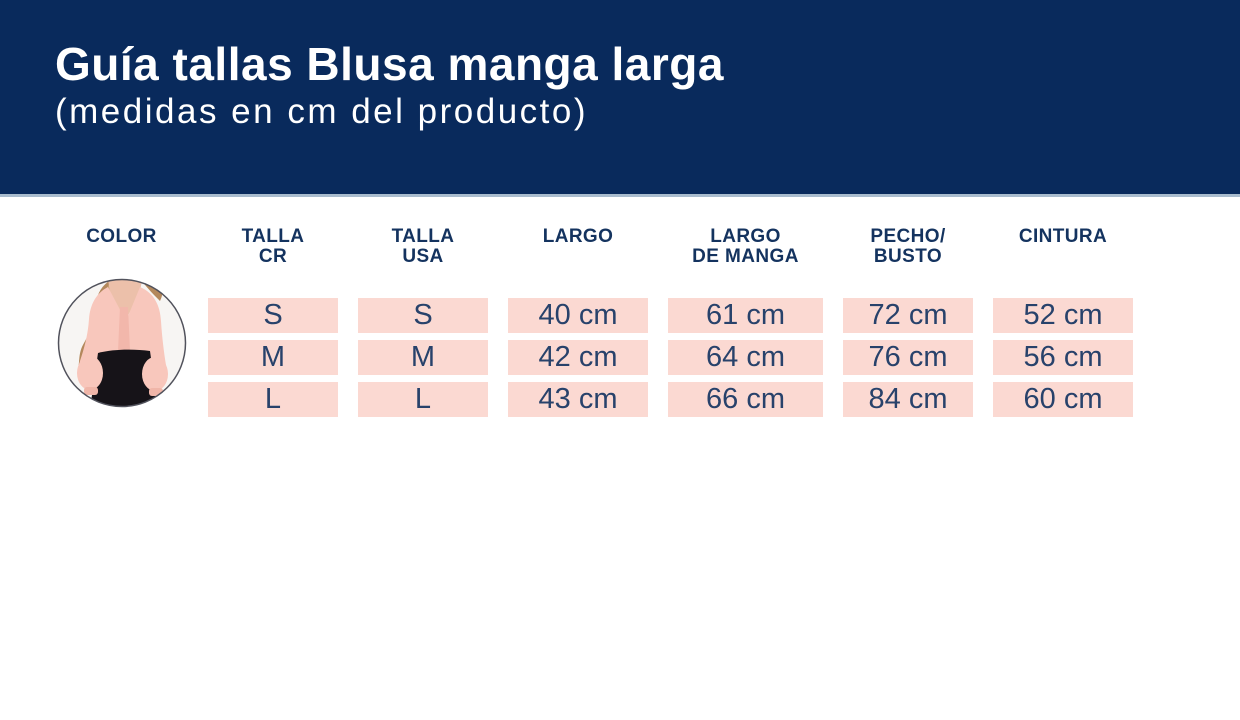  Describe the element at coordinates (90, 391) in the screenshot. I see `left-sleeve-cuff` at that location.